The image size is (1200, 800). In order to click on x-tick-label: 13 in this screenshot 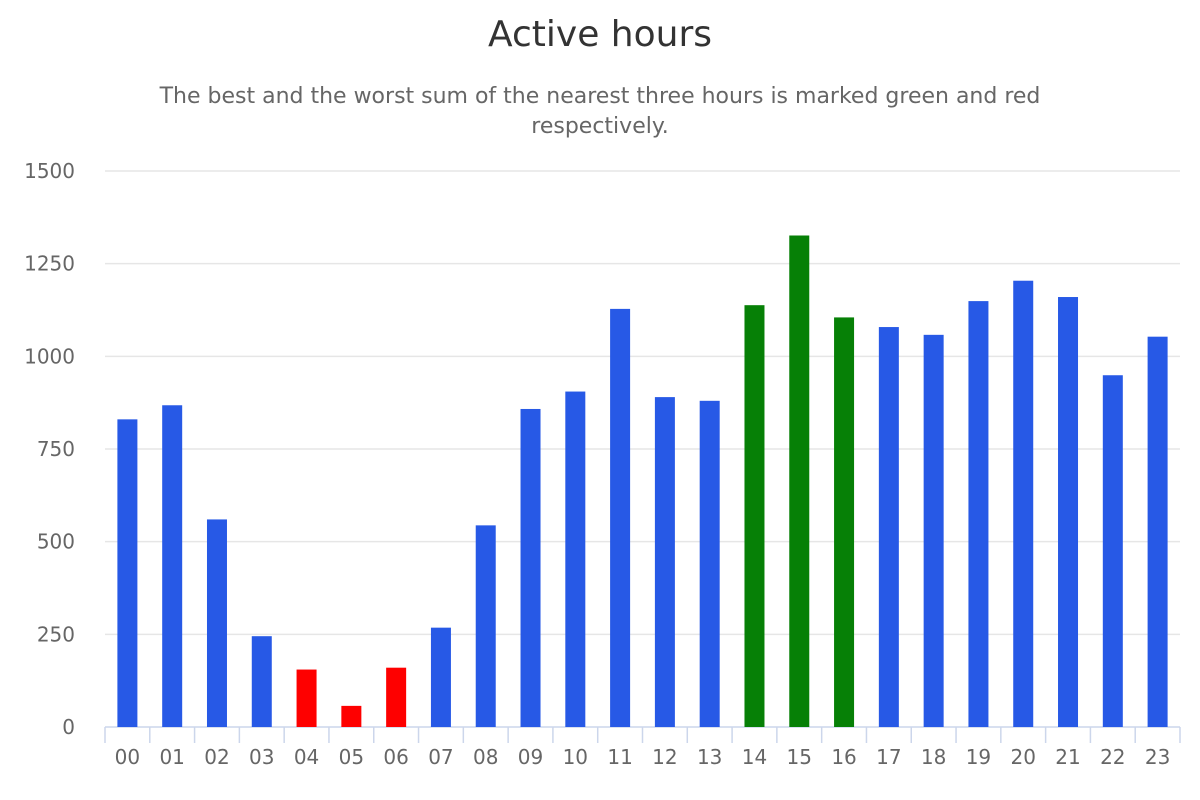, I will do `click(709, 757)`.